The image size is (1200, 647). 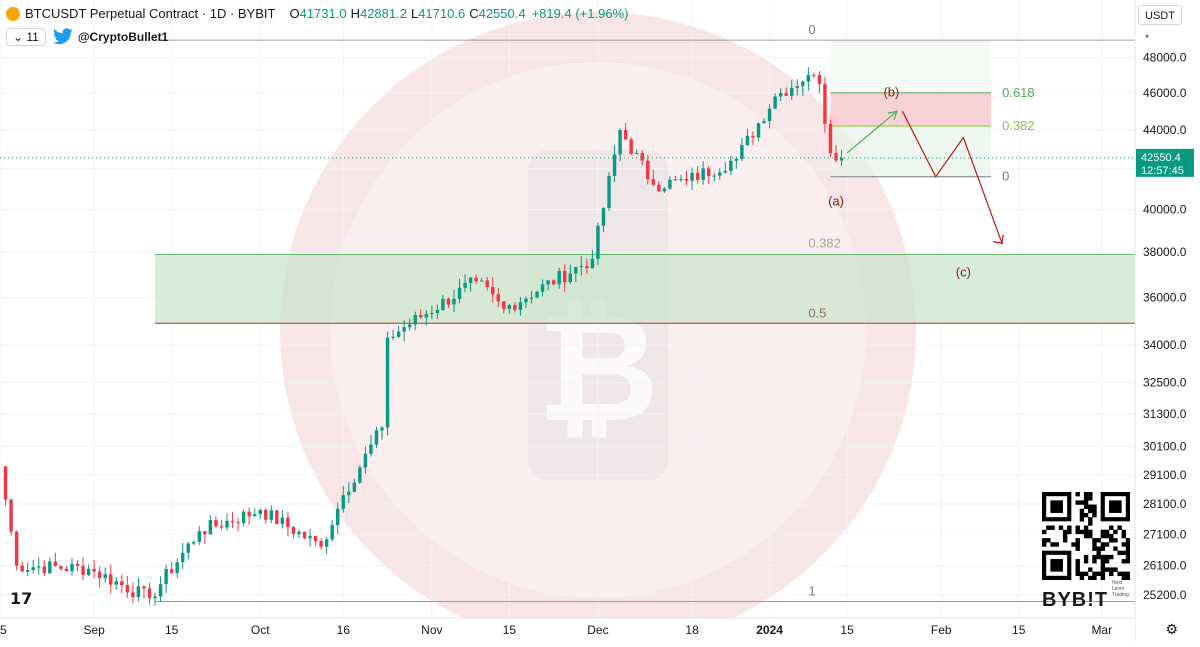 I want to click on price-tag-value: 42550.4, so click(x=1161, y=158).